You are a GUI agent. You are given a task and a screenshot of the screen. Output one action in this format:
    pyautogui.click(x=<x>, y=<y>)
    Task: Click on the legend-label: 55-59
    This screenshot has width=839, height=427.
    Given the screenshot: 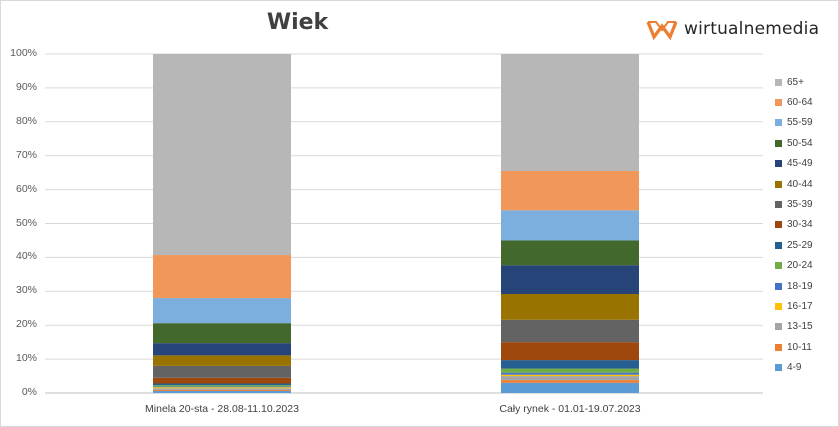 What is the action you would take?
    pyautogui.click(x=800, y=123)
    